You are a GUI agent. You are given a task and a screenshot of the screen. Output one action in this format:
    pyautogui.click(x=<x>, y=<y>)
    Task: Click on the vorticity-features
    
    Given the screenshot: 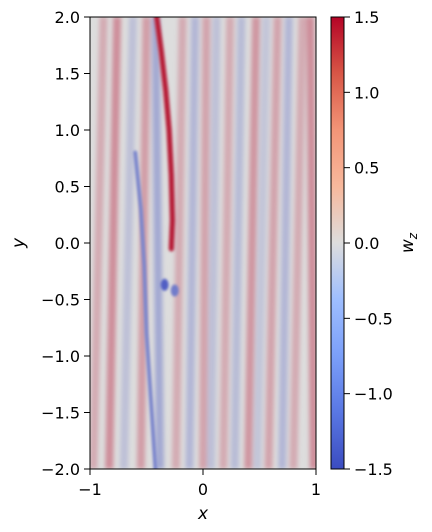 What is the action you would take?
    pyautogui.click(x=156, y=243)
    